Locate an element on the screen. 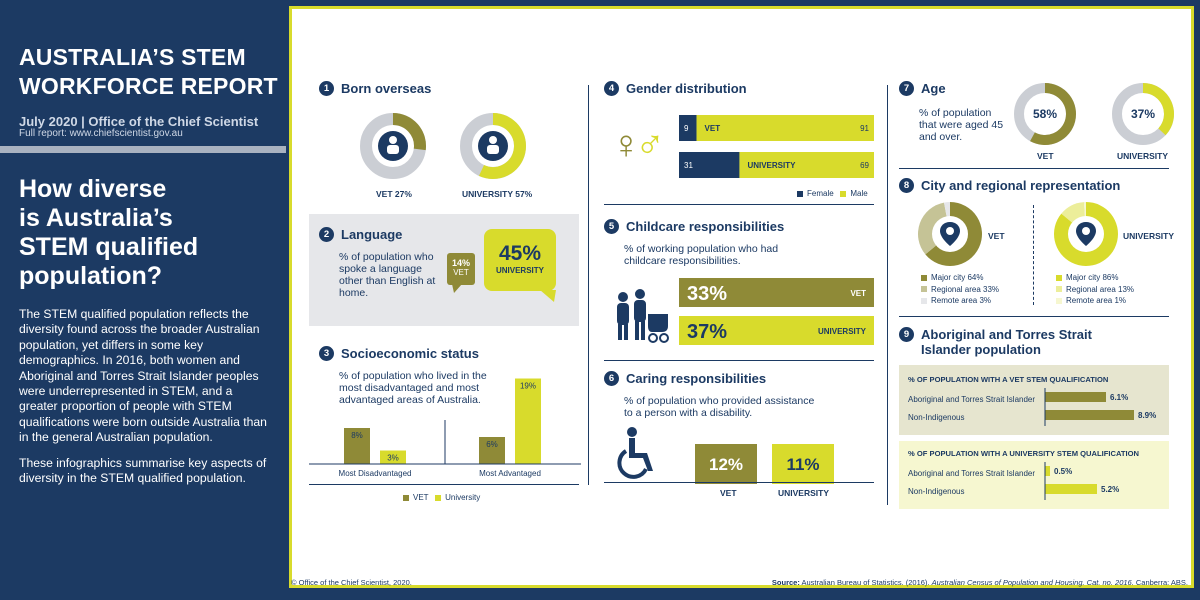 The height and width of the screenshot is (600, 1200). category-label: UNIVERSITY is located at coordinates (842, 331).